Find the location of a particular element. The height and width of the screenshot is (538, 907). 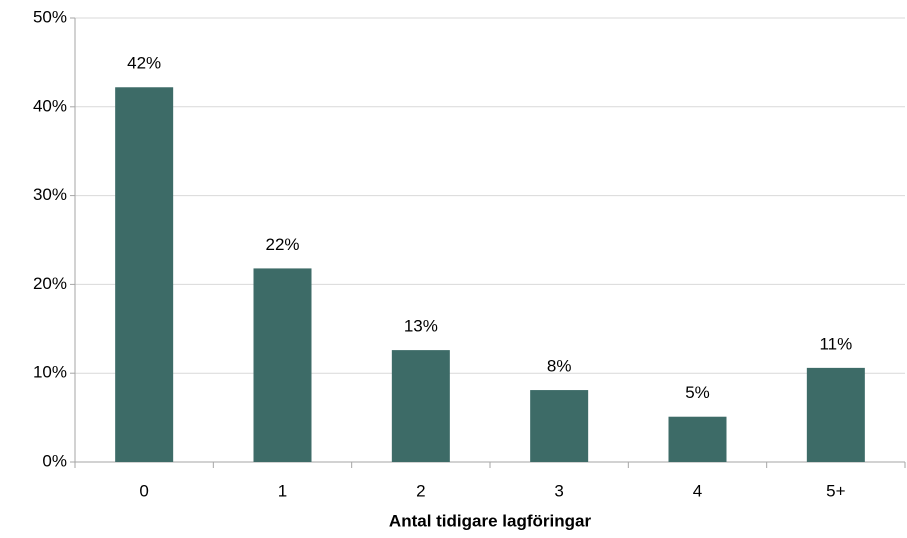

x-tick-label: 4 is located at coordinates (697, 490).